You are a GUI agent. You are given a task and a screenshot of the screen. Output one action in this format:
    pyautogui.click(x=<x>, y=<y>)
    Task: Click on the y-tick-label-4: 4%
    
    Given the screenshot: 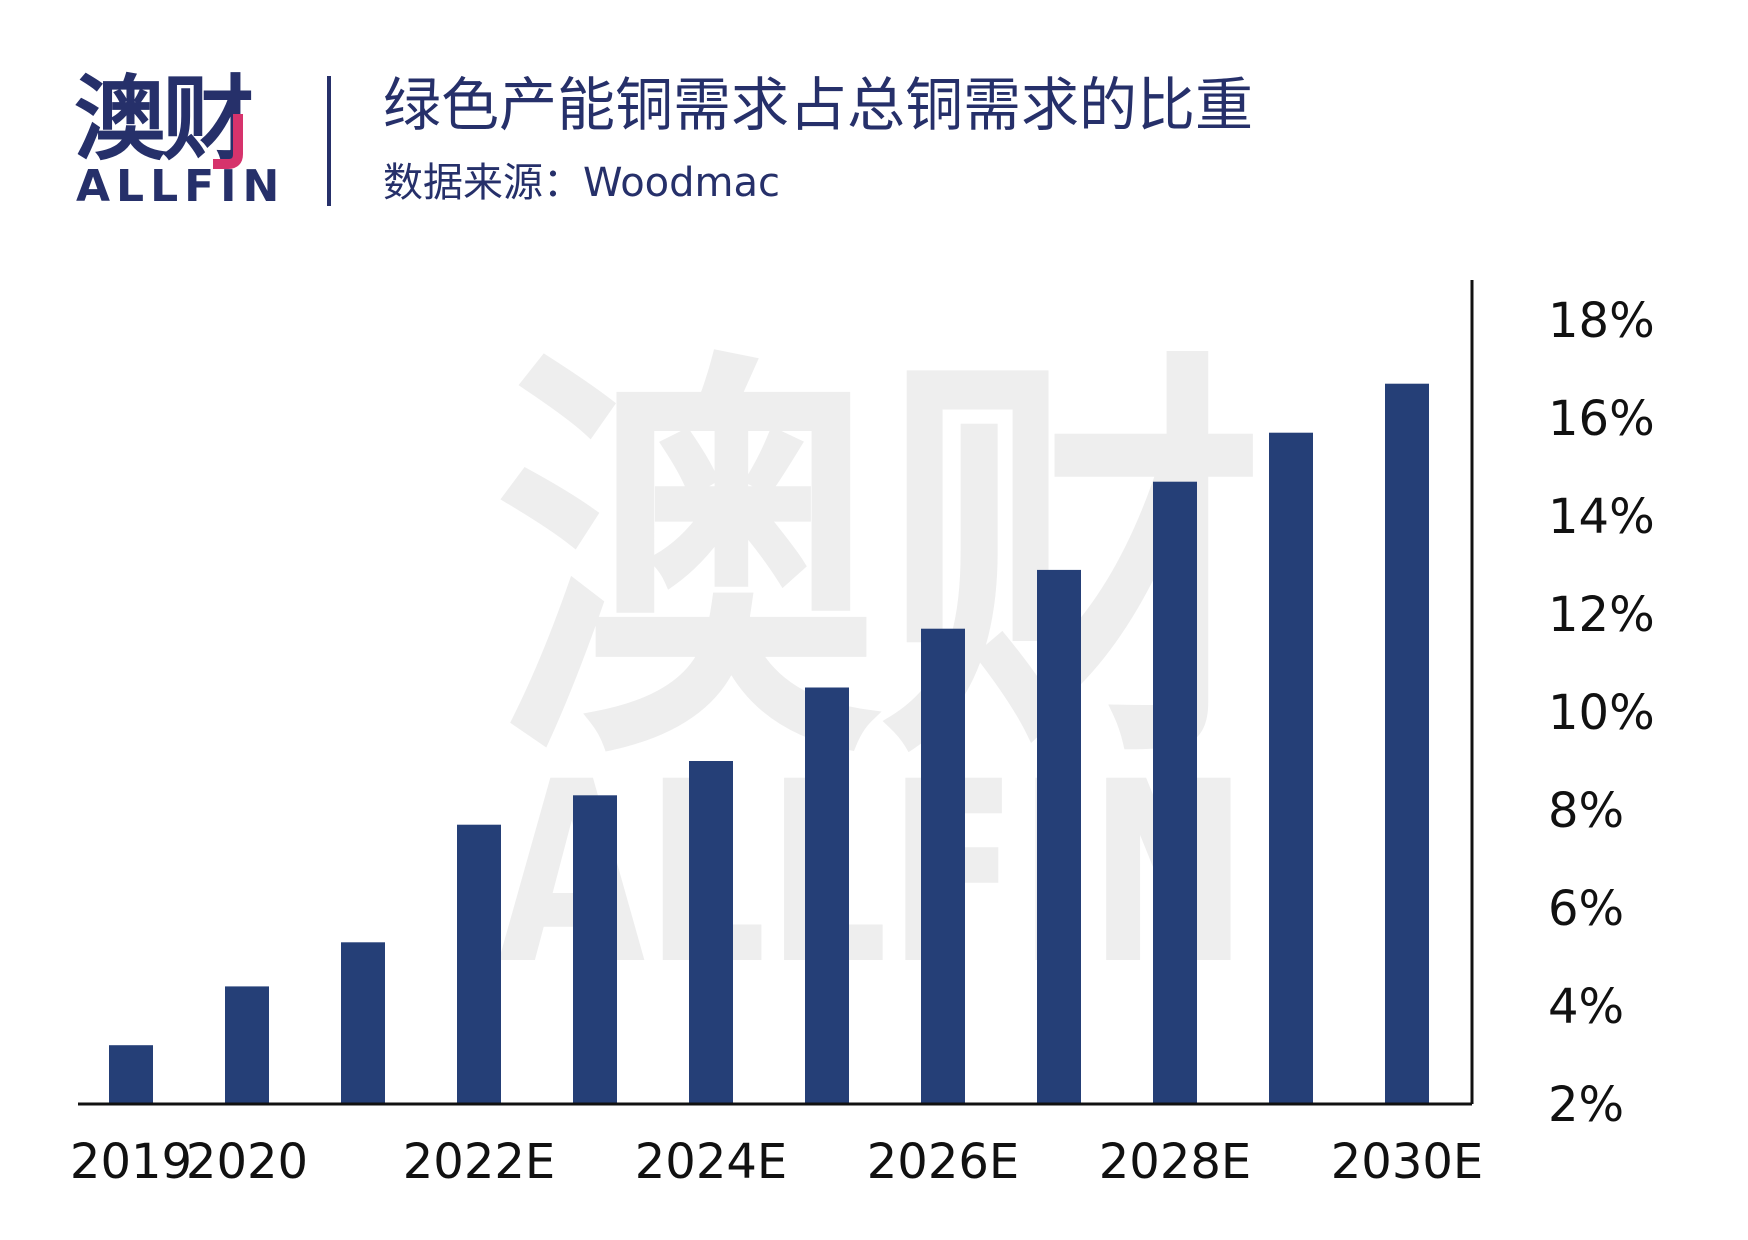 What is the action you would take?
    pyautogui.click(x=1586, y=1007)
    